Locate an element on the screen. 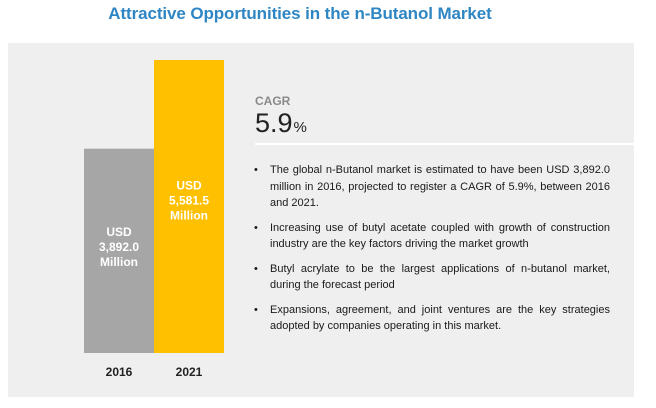 This screenshot has width=656, height=408. bar-2016 is located at coordinates (119, 250).